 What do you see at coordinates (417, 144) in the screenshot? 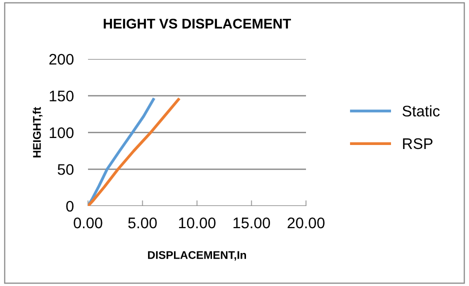
I see `legend-label: RSP` at bounding box center [417, 144].